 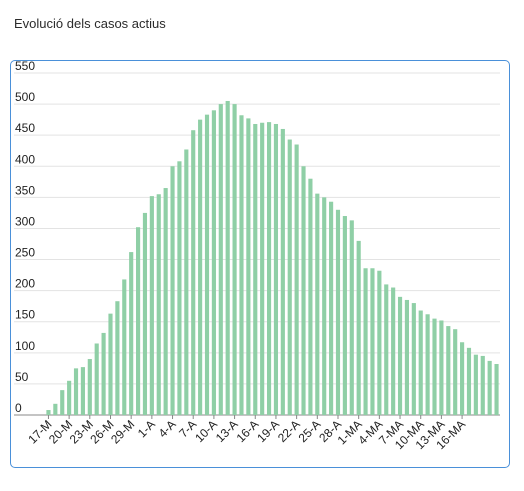 I want to click on y-tick-label: 150, so click(x=25, y=315).